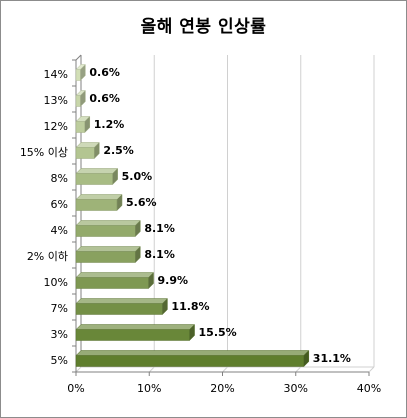 This screenshot has height=418, width=407. I want to click on y-tick-label: 12%, so click(56, 126).